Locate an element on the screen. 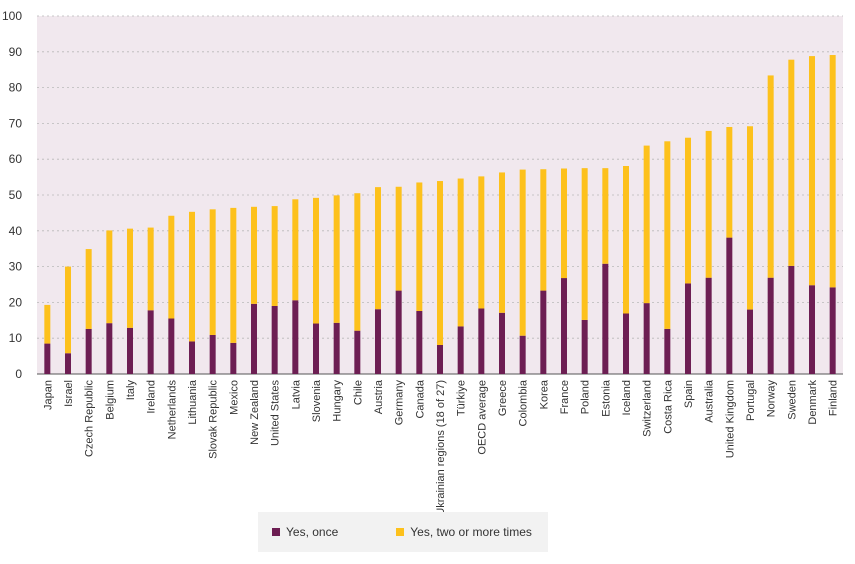 Image resolution: width=855 pixels, height=564 pixels. x-tick-label: Italy is located at coordinates (131, 390).